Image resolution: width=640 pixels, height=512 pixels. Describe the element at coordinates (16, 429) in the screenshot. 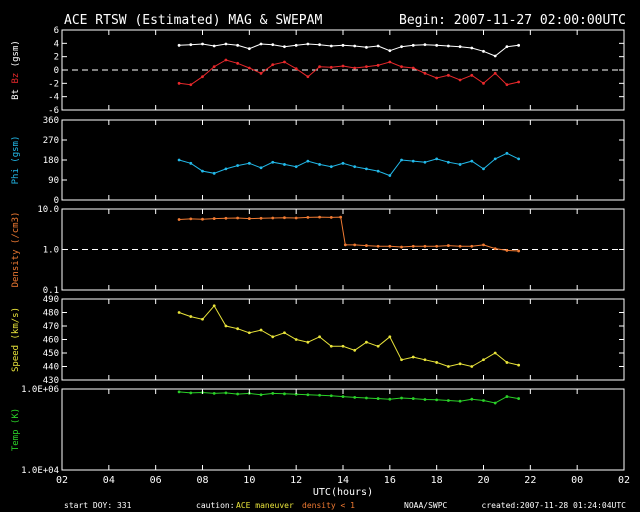

I see `y-axis-label: Temp (K)` at that location.